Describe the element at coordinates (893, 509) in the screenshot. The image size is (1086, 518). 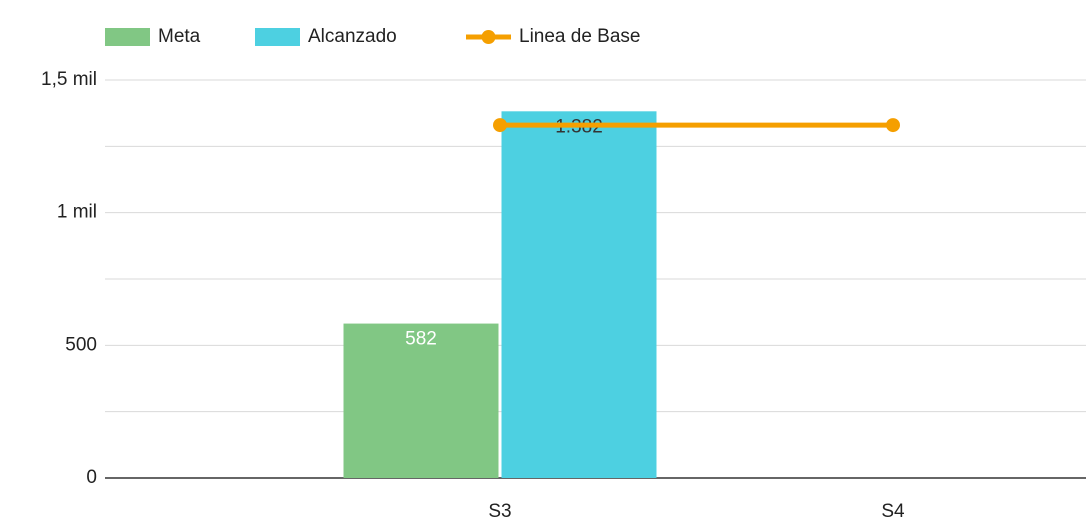
I see `x-tick-label: S4` at that location.